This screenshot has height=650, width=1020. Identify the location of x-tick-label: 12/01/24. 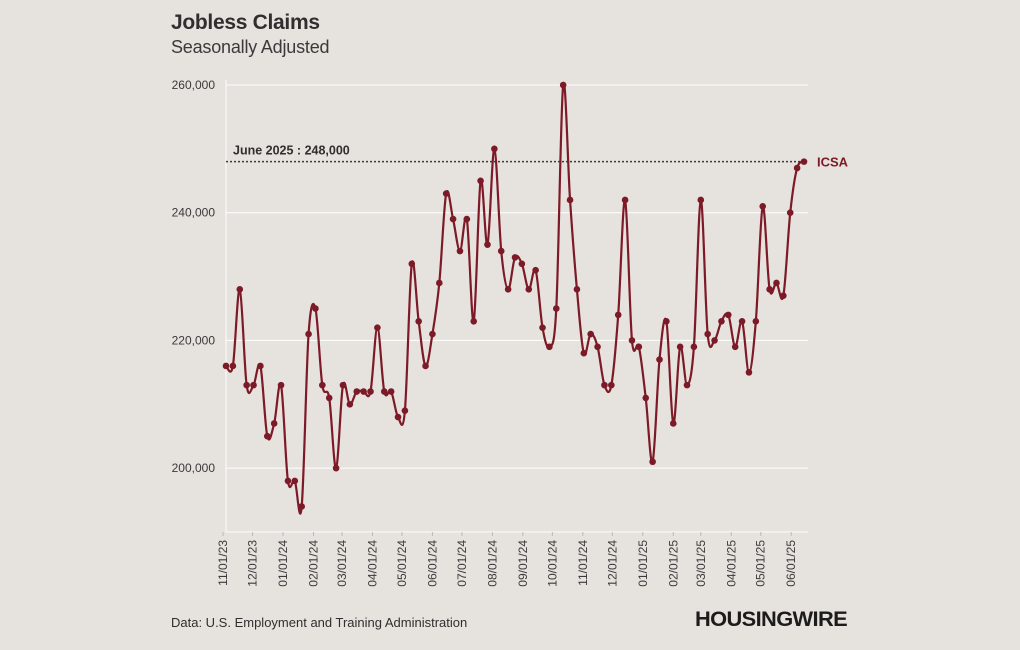
(612, 563).